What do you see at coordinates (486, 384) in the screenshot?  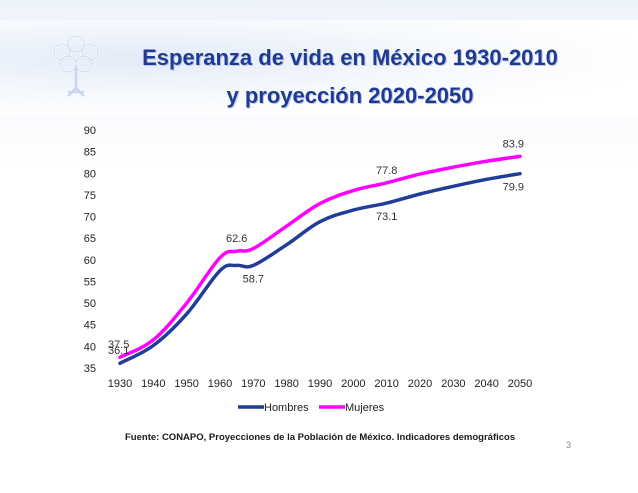 I see `x-tick-label: 2040` at bounding box center [486, 384].